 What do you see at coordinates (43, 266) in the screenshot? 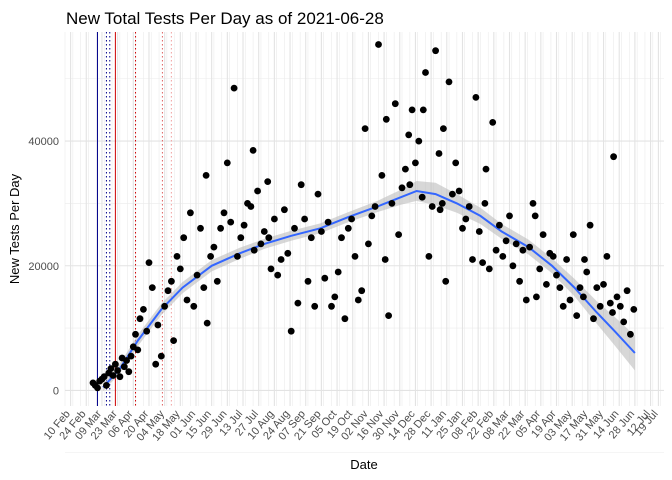
I see `y-axis-ticks: 0 20000 40000` at bounding box center [43, 266].